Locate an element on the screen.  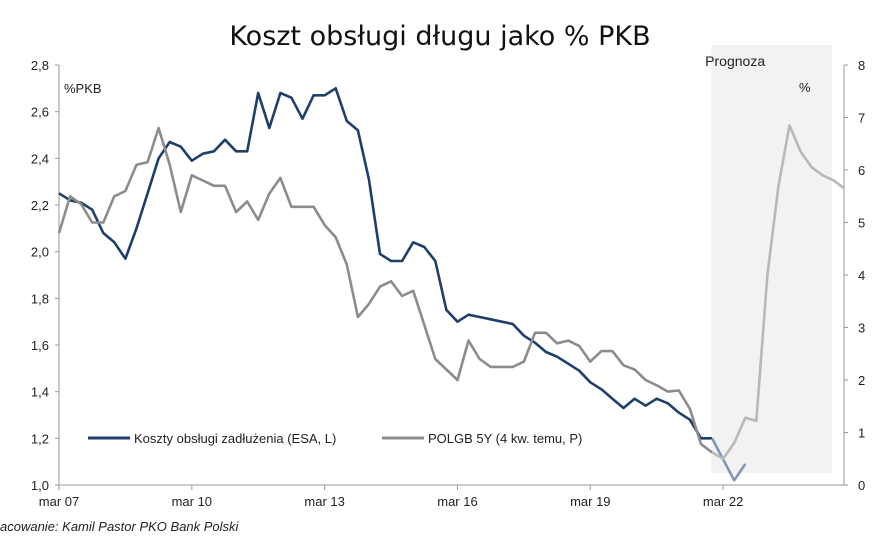
chart-title: Koszt obsługi długu jako % PKB is located at coordinates (439, 36).